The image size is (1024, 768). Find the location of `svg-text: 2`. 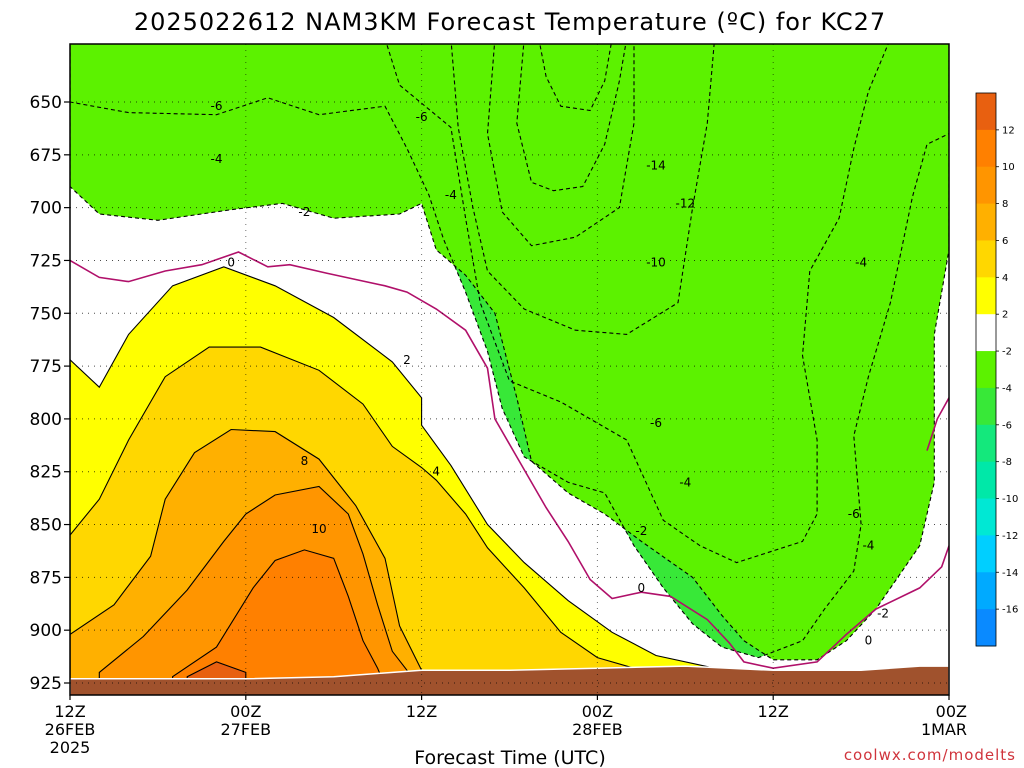

svg-text: 2 is located at coordinates (407, 360).